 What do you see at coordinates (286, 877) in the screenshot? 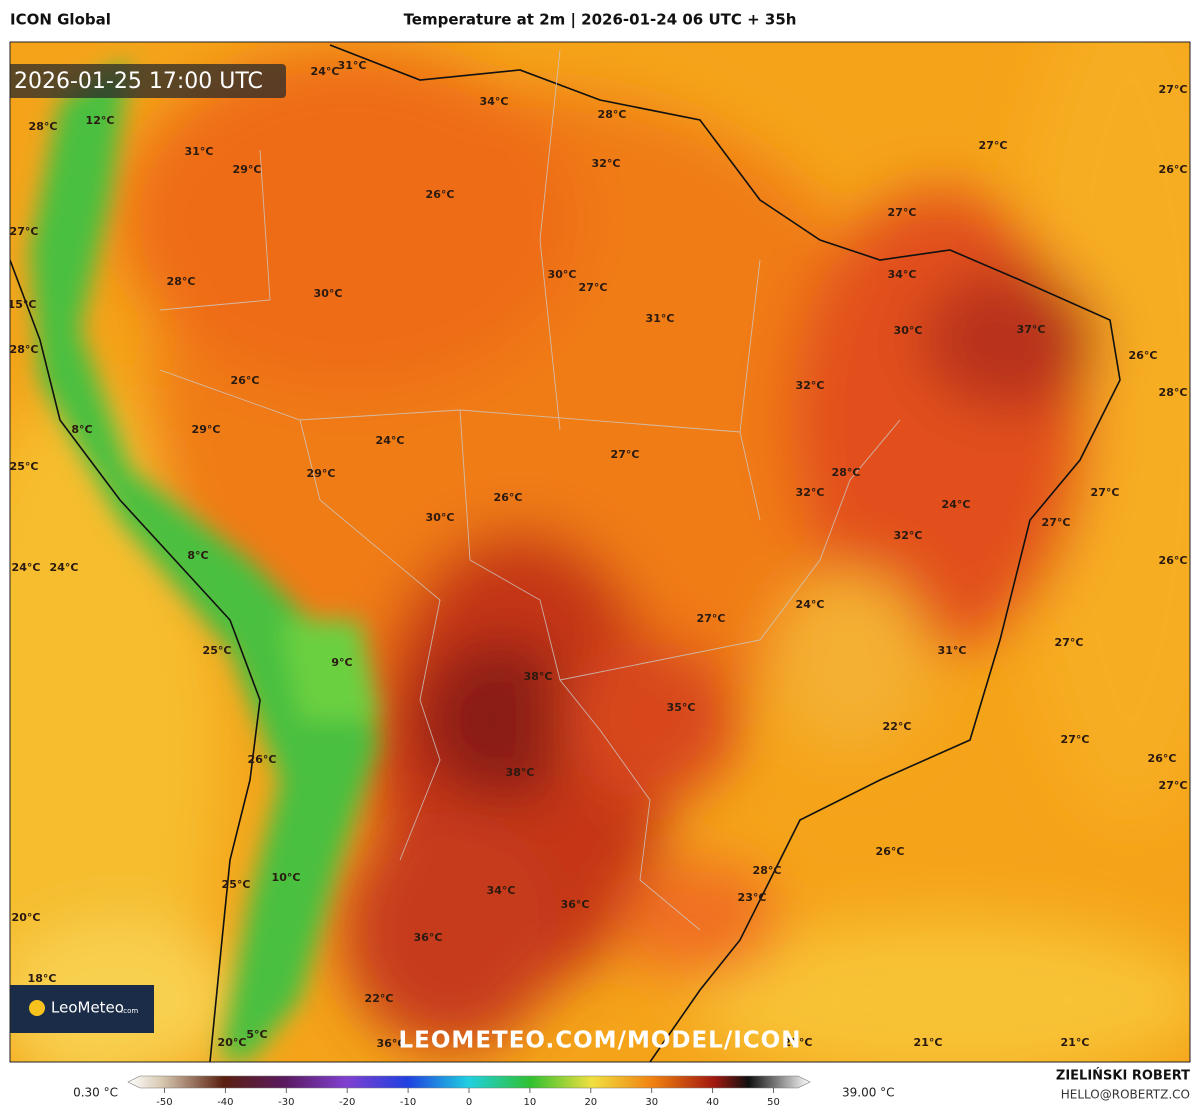
I see `temp-label: 10°C` at bounding box center [286, 877].